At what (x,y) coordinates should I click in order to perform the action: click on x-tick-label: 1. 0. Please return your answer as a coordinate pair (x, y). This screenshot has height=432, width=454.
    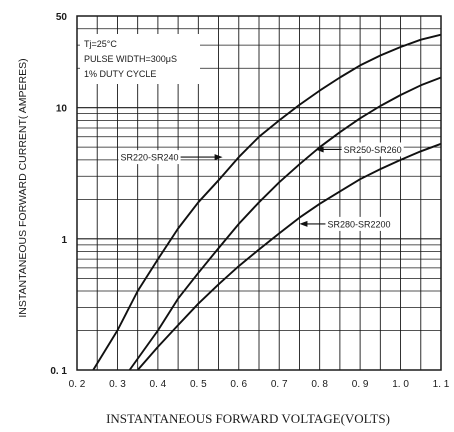
    Looking at the image, I should click on (400, 384).